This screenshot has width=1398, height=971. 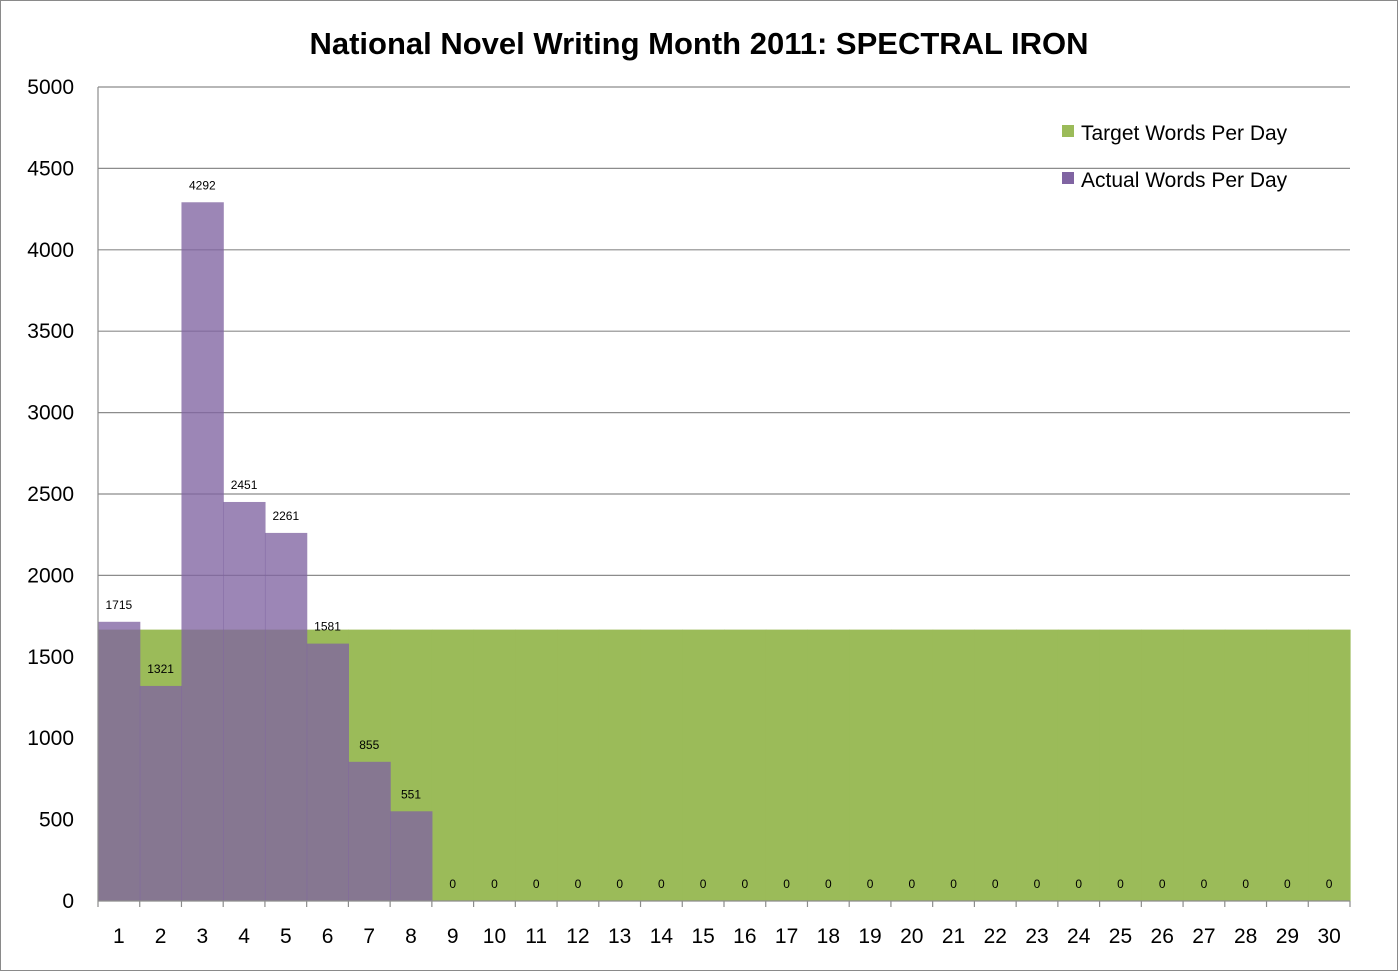 What do you see at coordinates (1079, 936) in the screenshot?
I see `x-tick-label: 24` at bounding box center [1079, 936].